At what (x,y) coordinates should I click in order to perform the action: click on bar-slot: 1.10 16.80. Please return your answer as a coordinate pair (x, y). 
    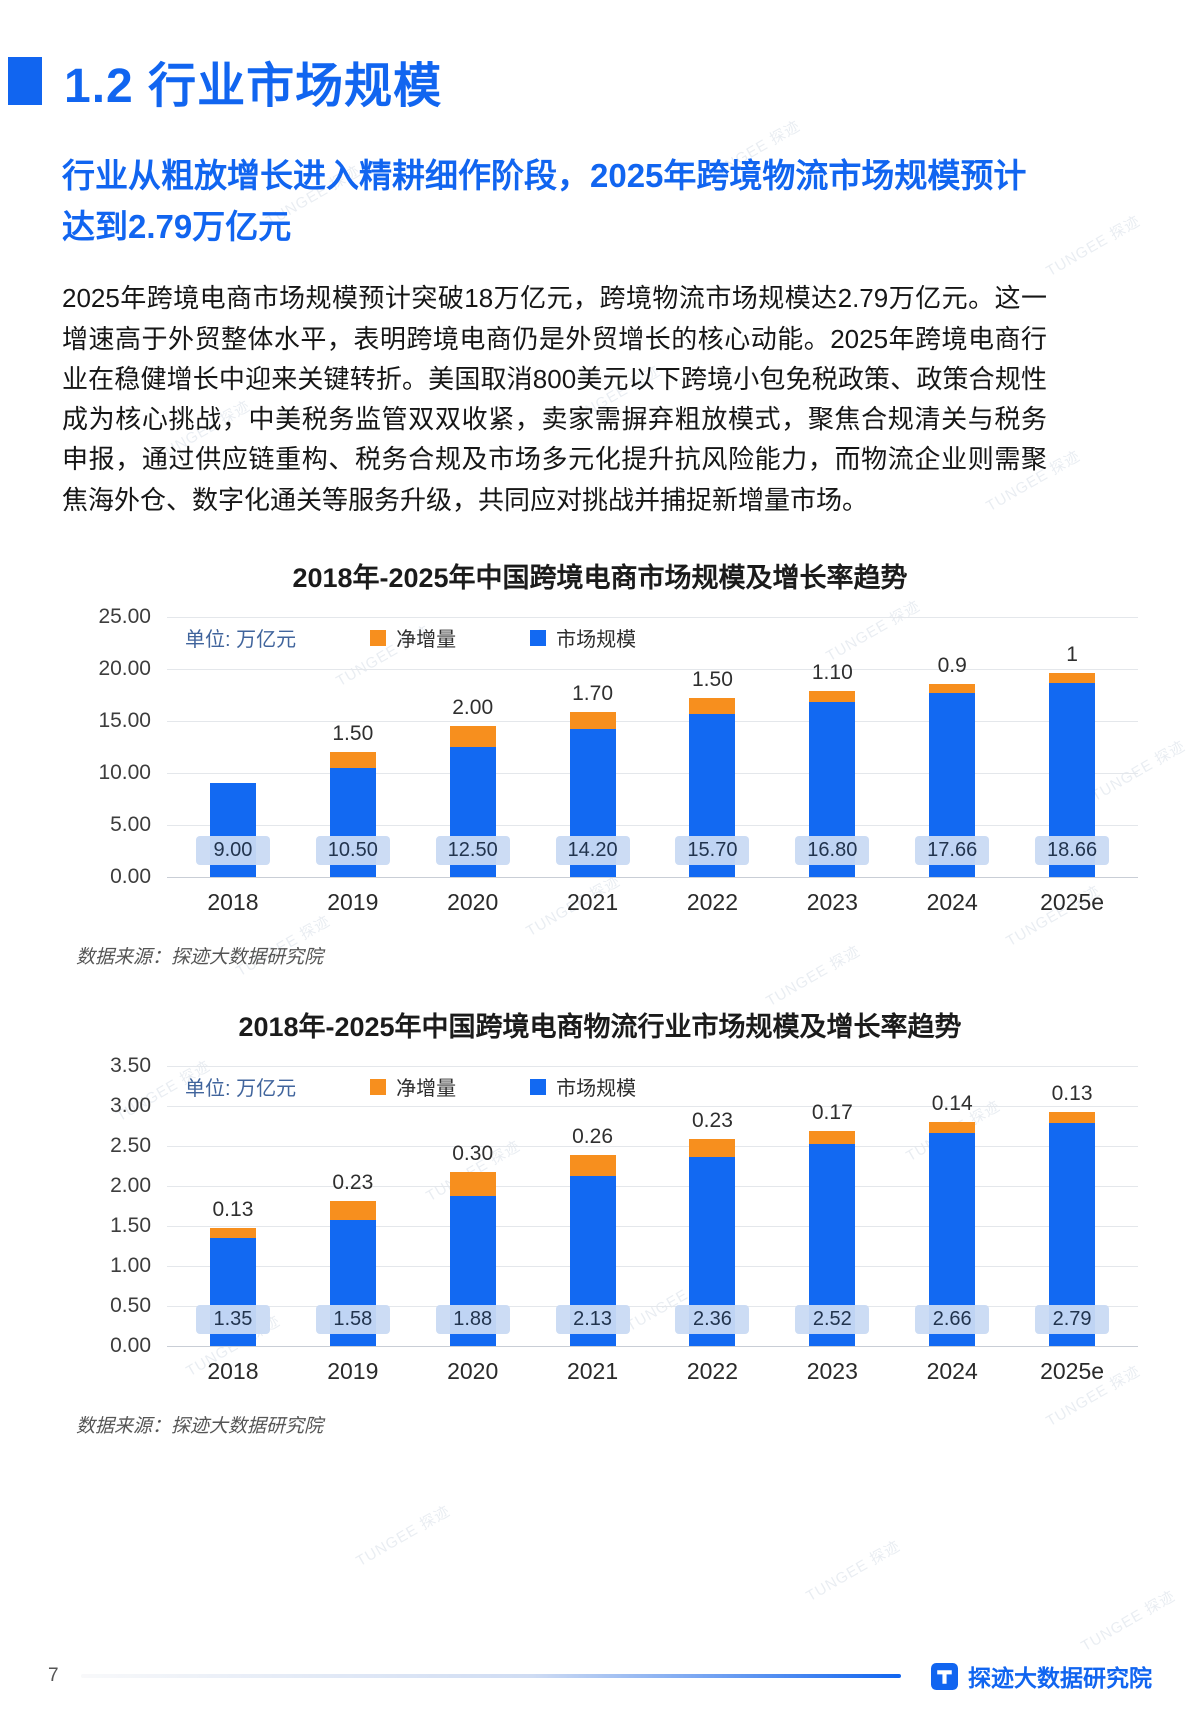
    Looking at the image, I should click on (832, 747).